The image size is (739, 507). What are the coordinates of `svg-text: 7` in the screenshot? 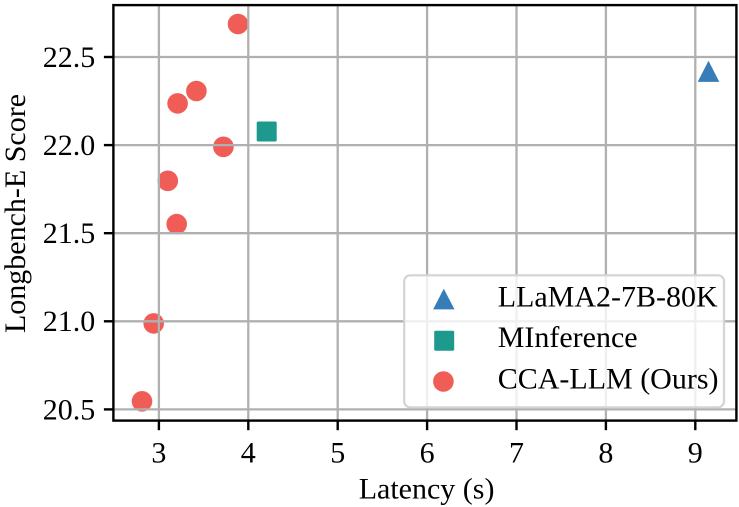 It's located at (516, 452).